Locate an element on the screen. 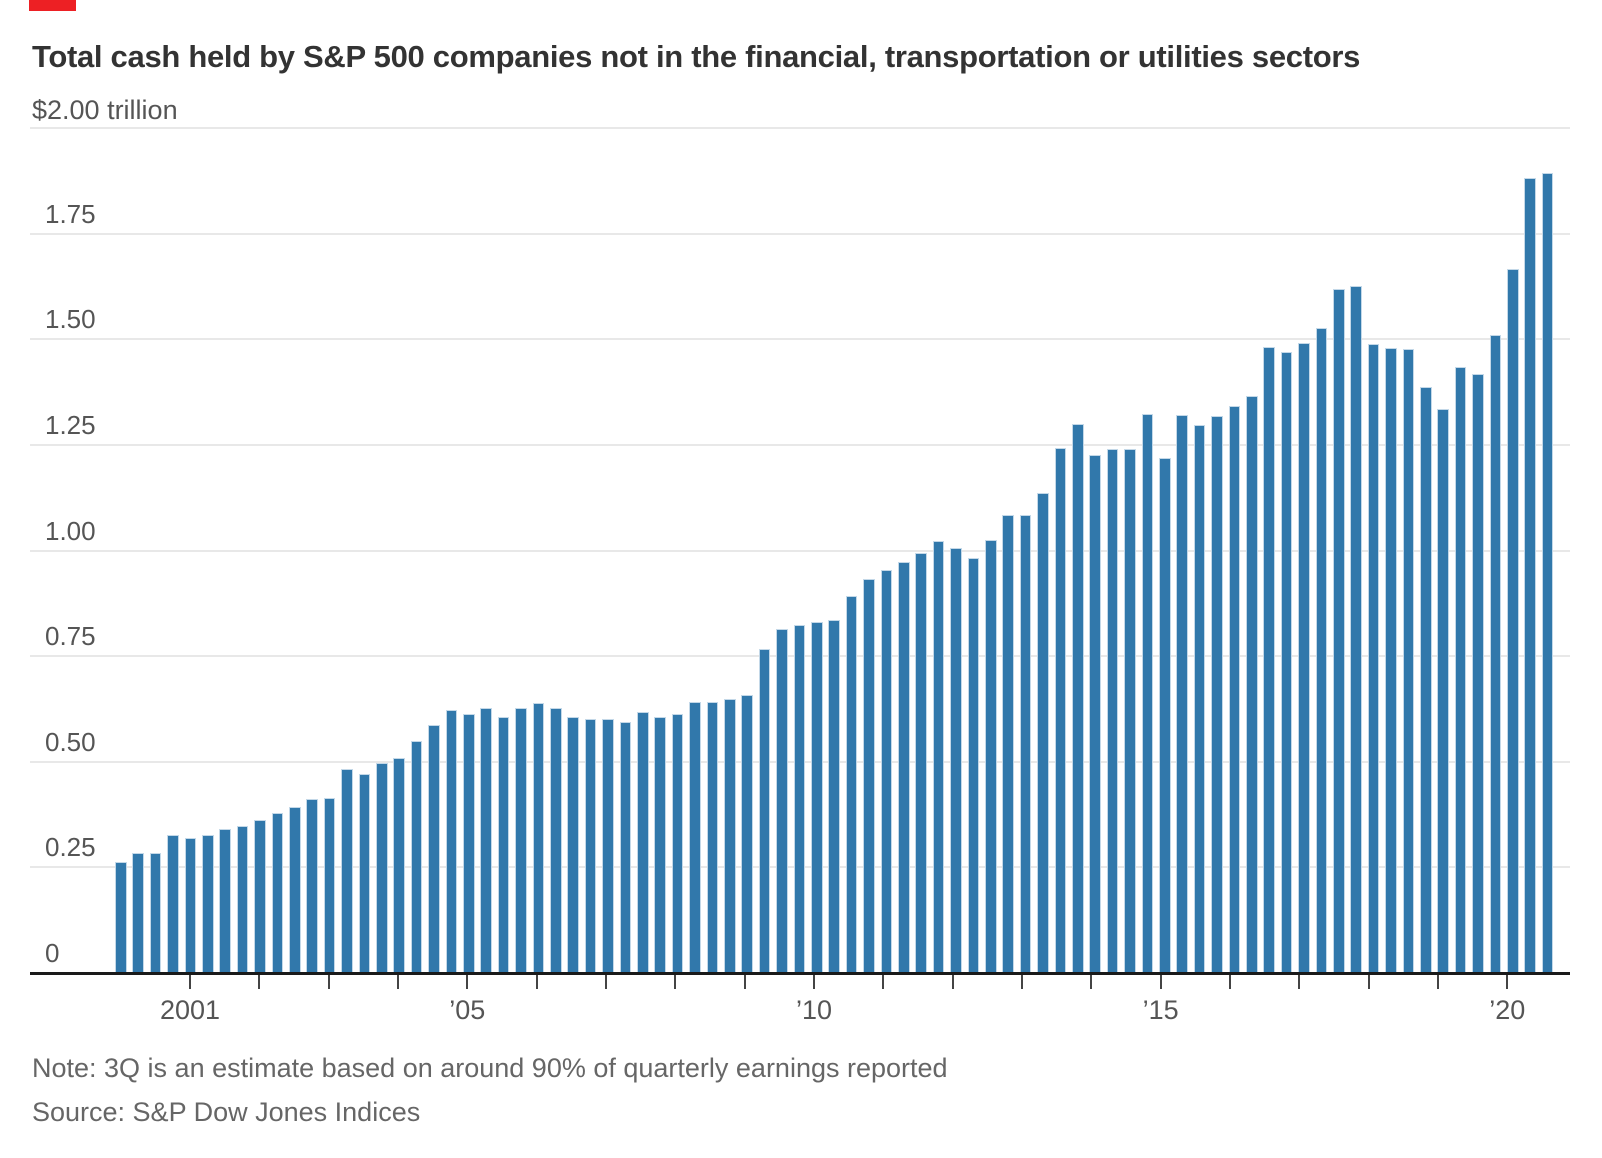 Image resolution: width=1602 pixels, height=1158 pixels. x-axis-tick-label: ’15 is located at coordinates (1160, 1010).